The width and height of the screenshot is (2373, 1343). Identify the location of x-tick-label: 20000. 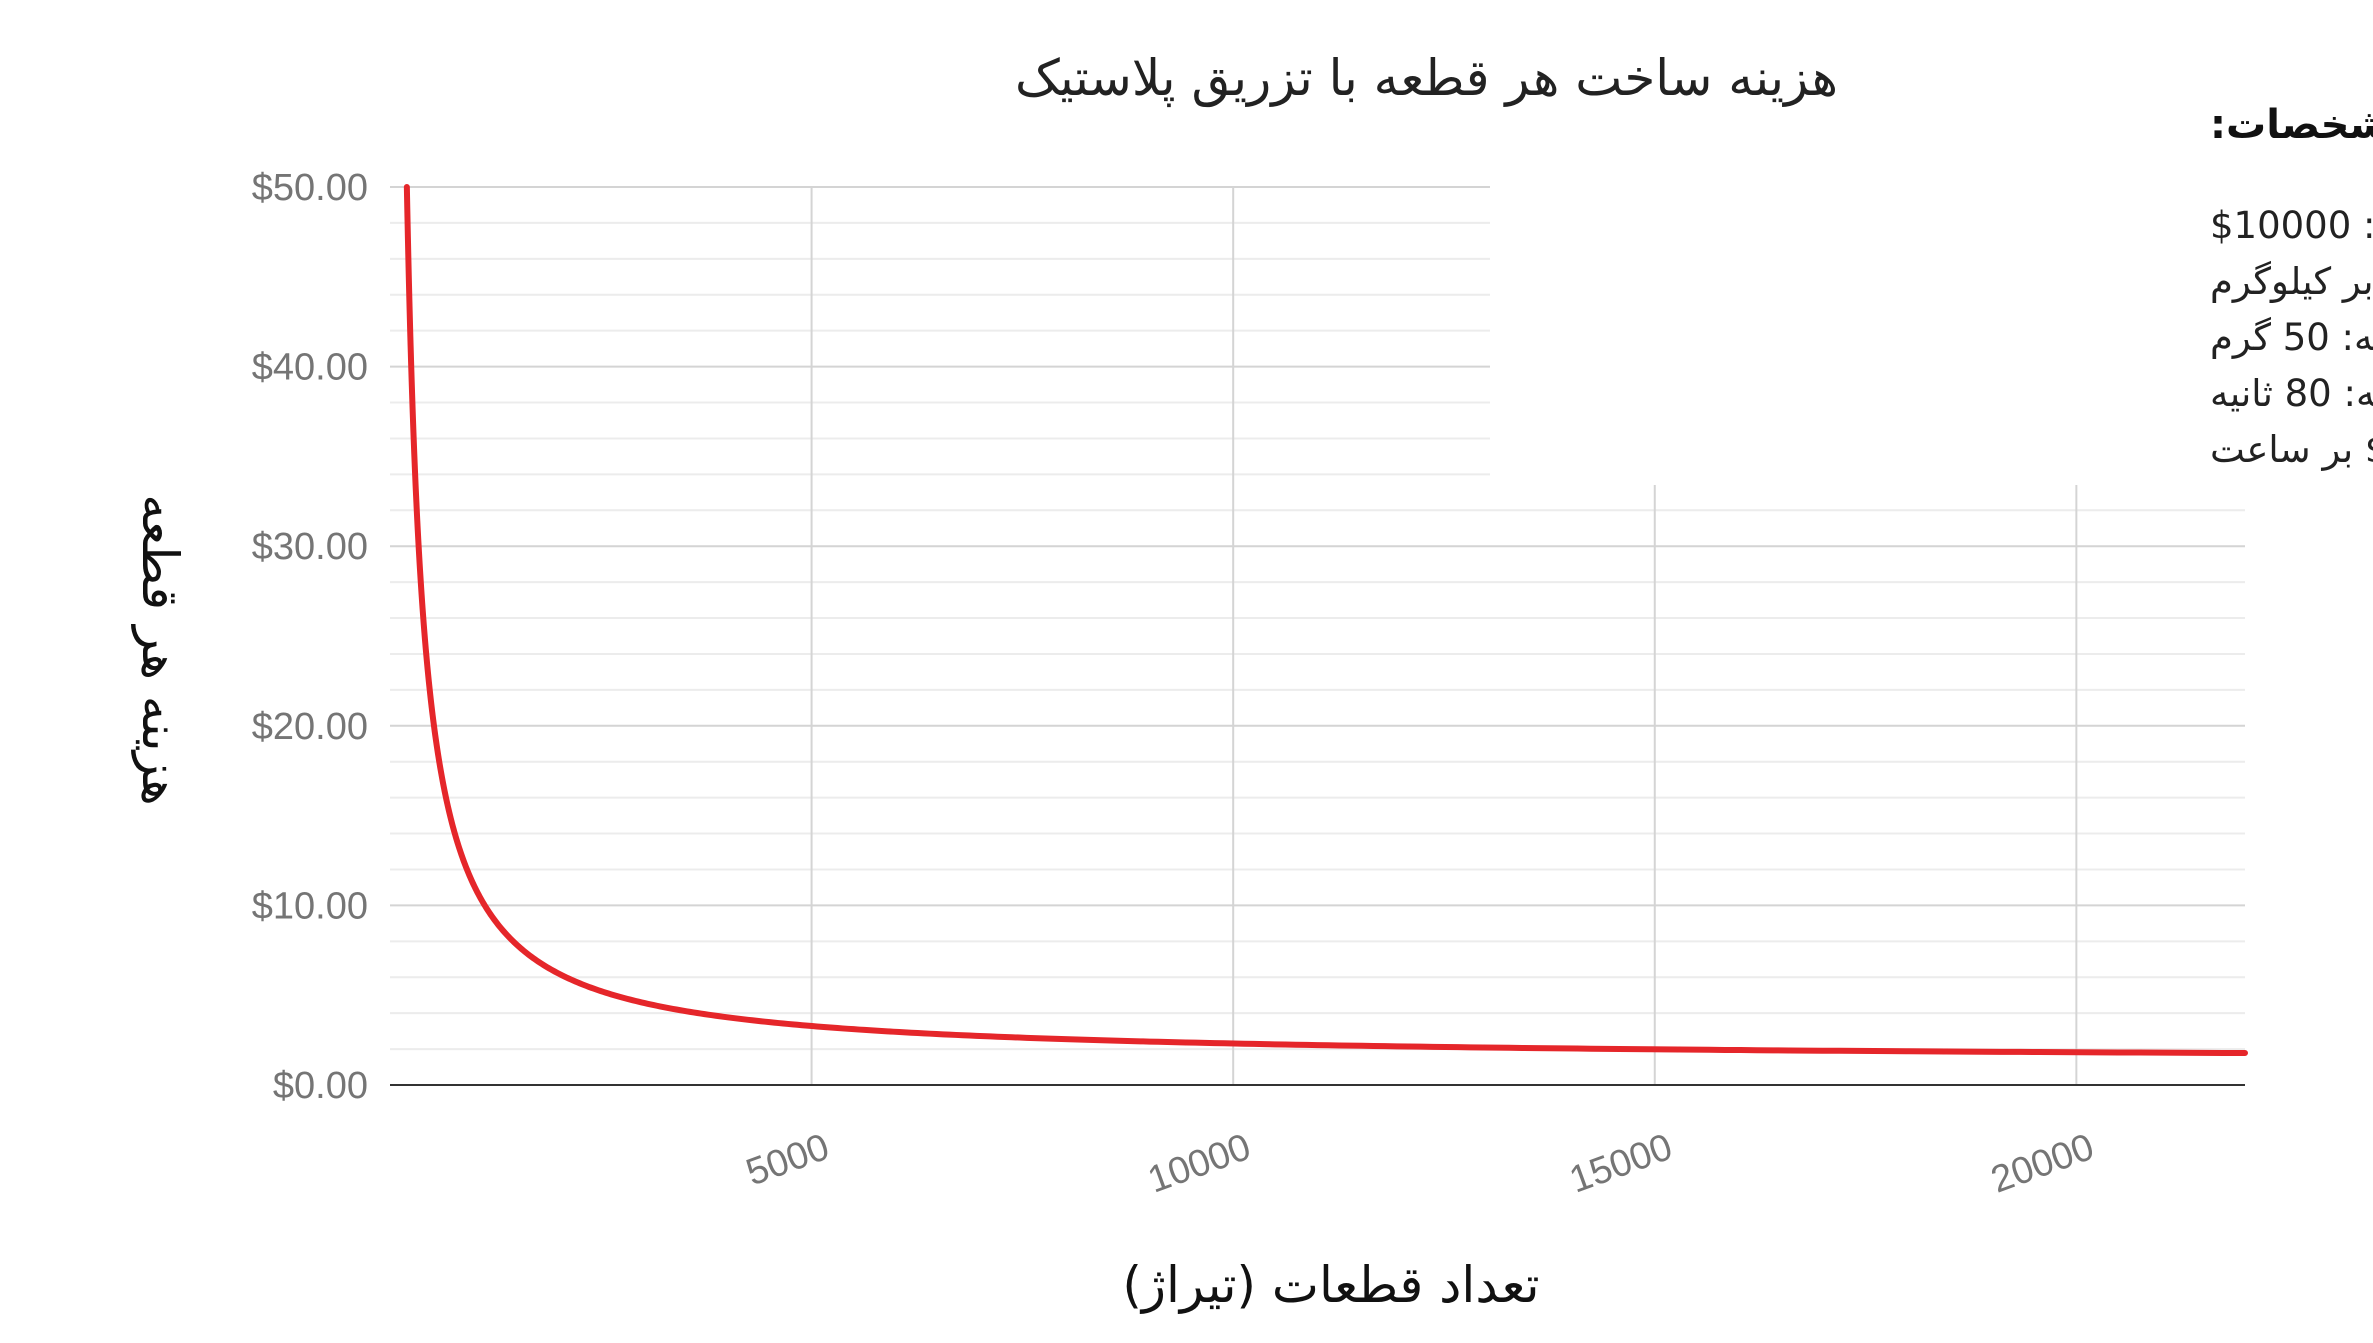
(2043, 1164).